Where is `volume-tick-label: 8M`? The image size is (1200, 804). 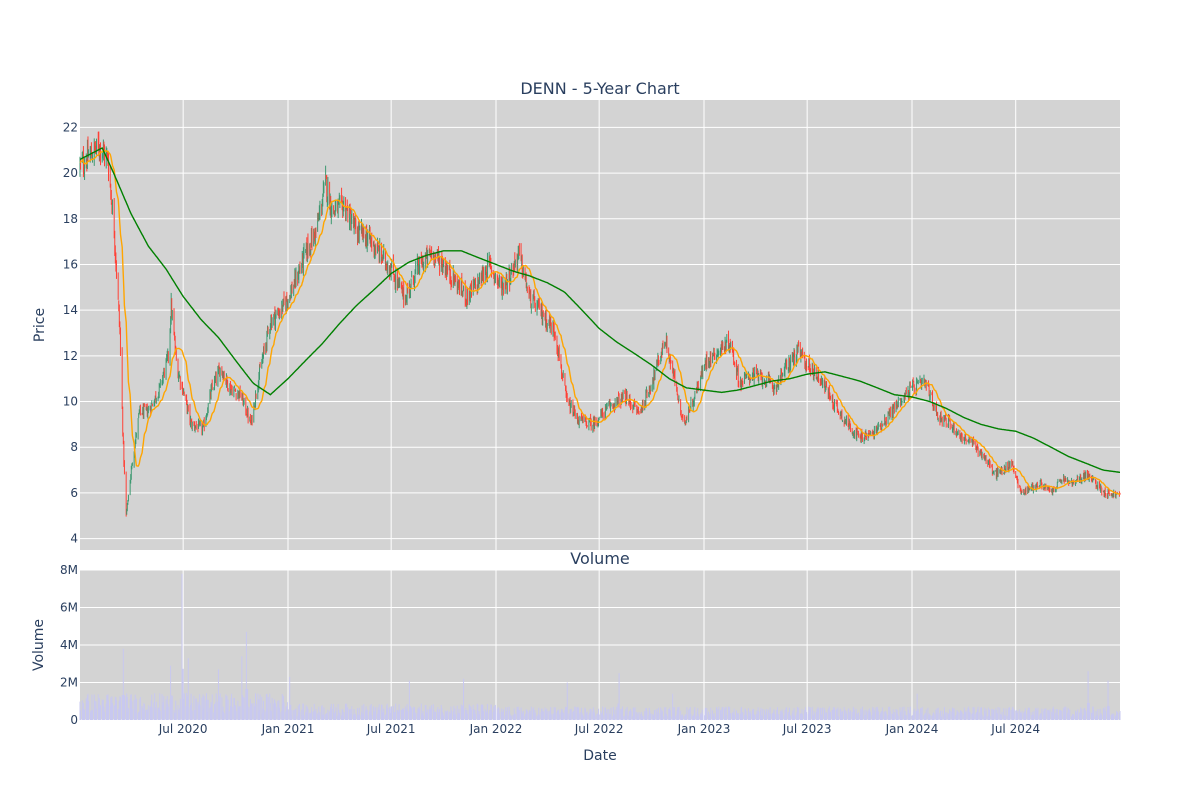 volume-tick-label: 8M is located at coordinates (69, 570).